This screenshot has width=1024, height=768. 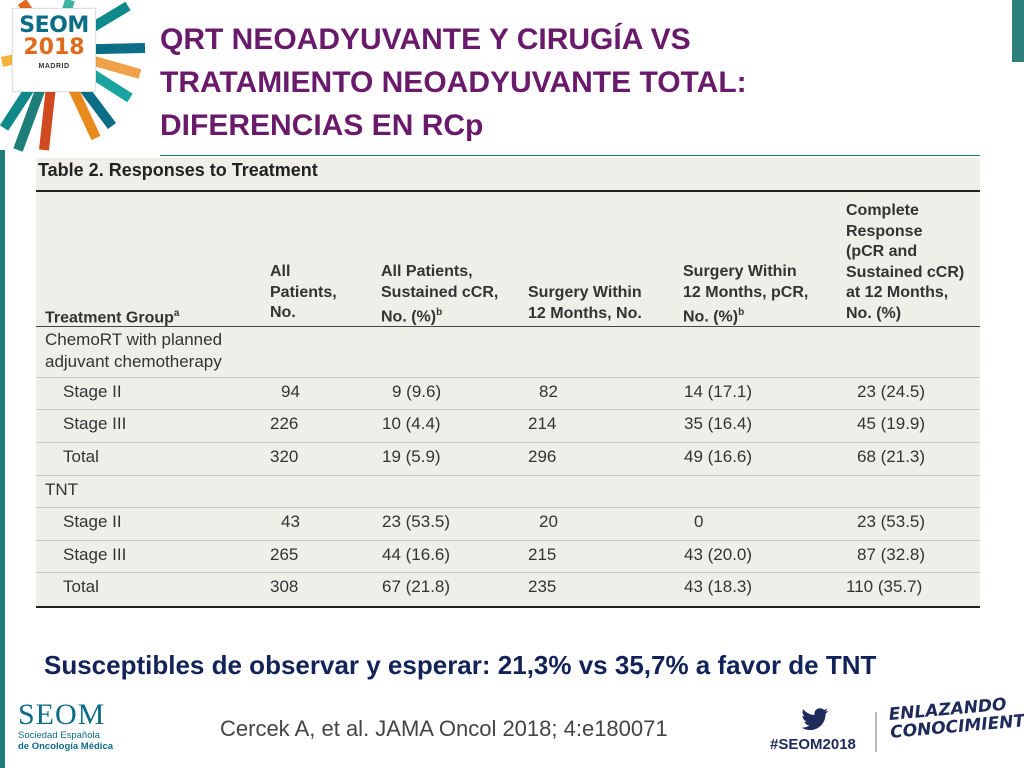 I want to click on title-line-1: QRT NEOADYUVANTE Y CIRUGÍA VS, so click(x=425, y=39).